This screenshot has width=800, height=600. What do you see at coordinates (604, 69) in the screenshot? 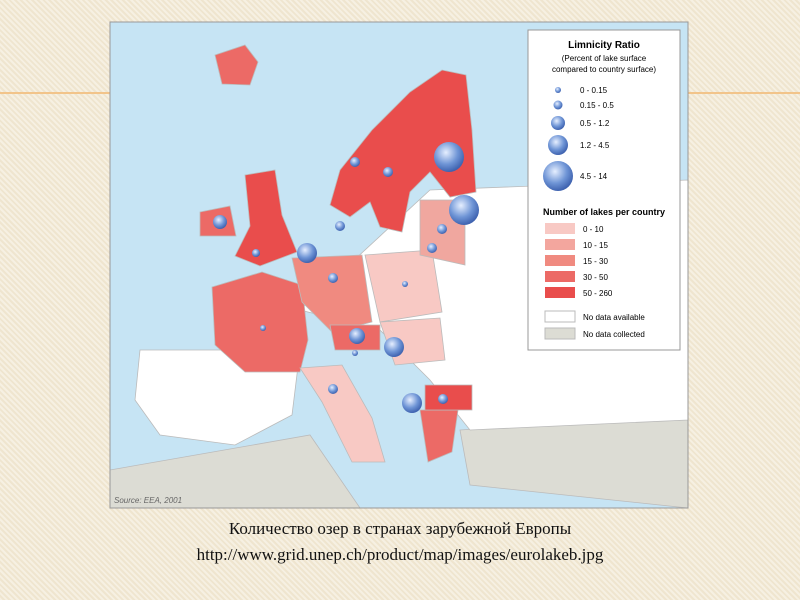
I see `legend-subtitle: compared to country surface)` at bounding box center [604, 69].